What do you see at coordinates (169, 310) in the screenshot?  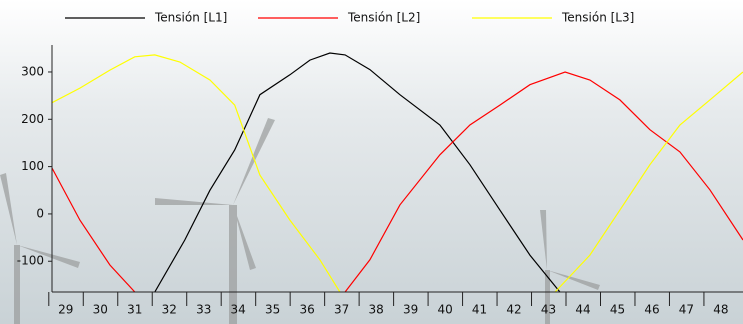 I see `x-tick-label: 32` at bounding box center [169, 310].